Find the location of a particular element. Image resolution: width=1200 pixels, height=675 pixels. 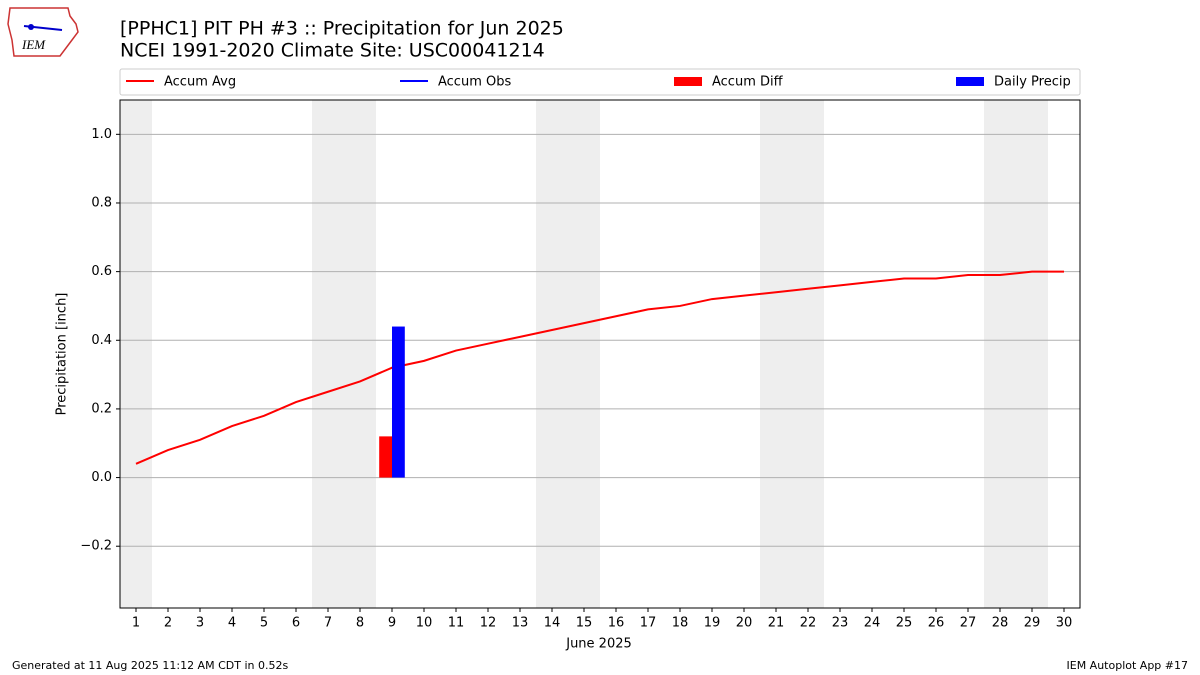

x-tick-label: 4 is located at coordinates (232, 623).